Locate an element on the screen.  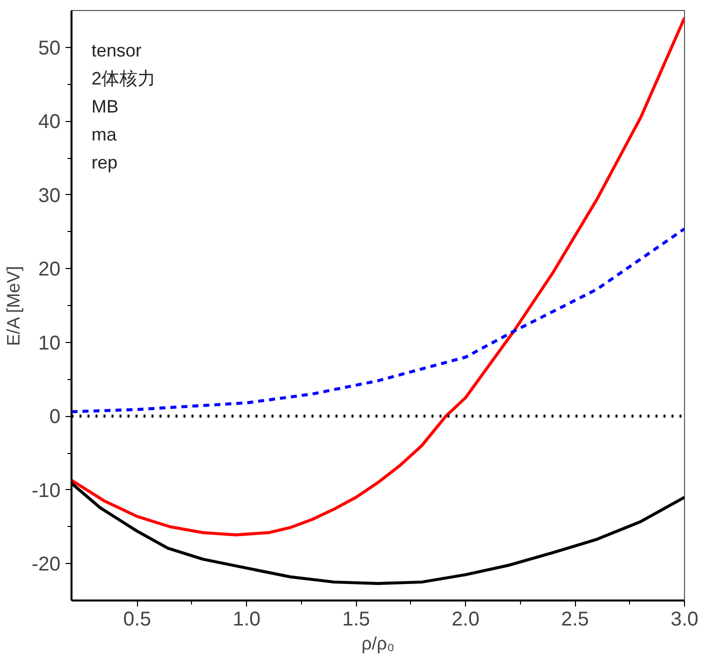
annotation: rep is located at coordinates (105, 162).